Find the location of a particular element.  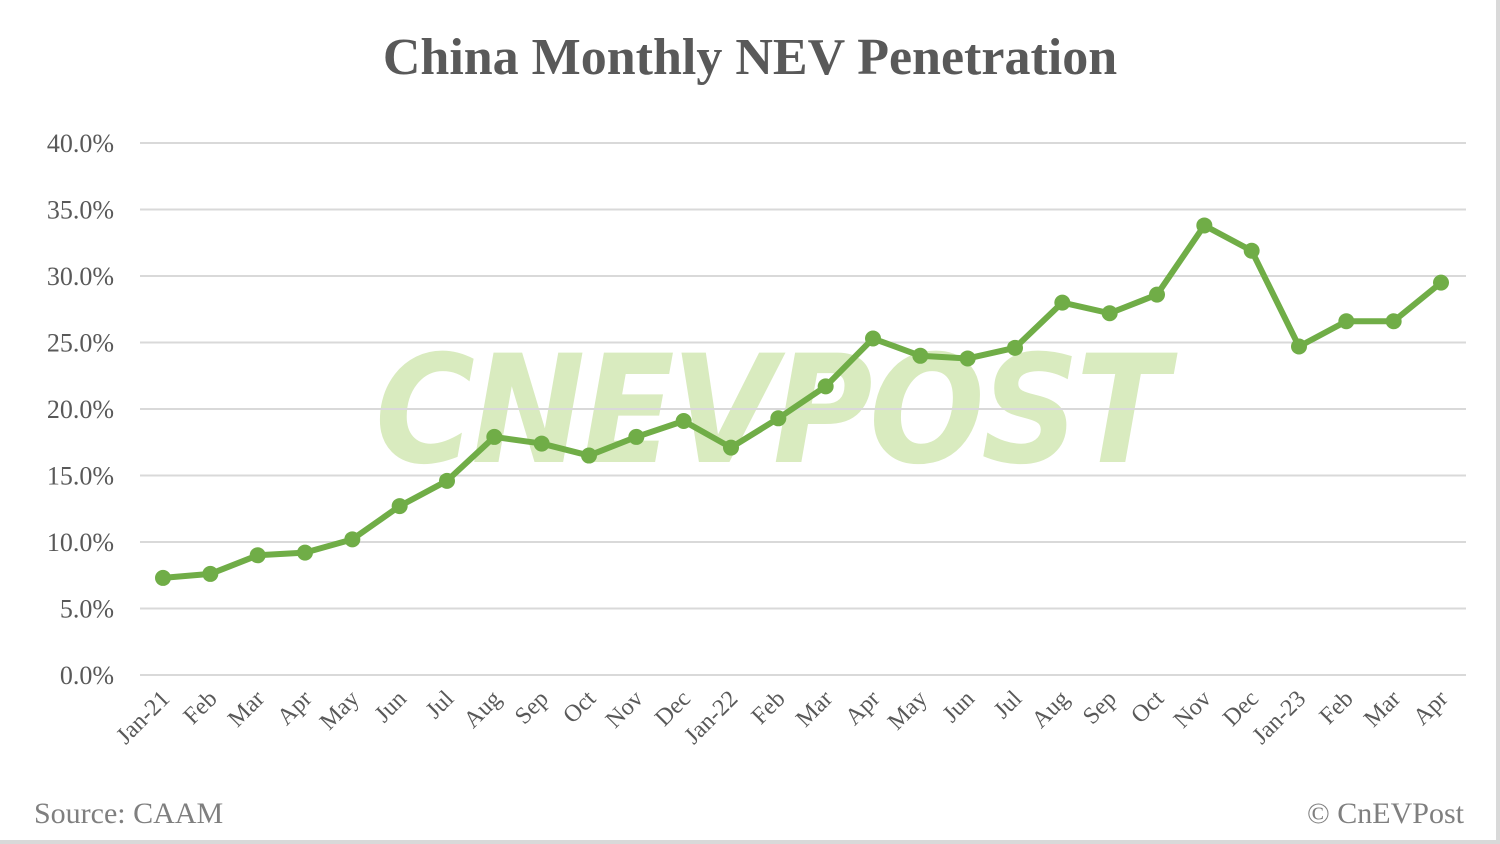

y-tick-label: 20.0% is located at coordinates (80, 409).